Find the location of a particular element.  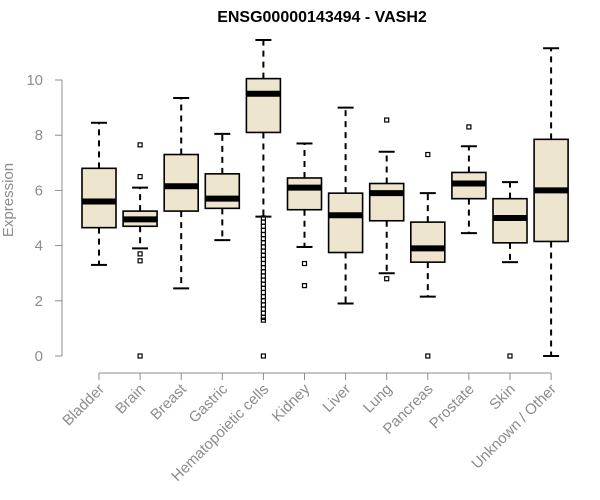

x-tick-label-9: Prostate is located at coordinates (452, 407).